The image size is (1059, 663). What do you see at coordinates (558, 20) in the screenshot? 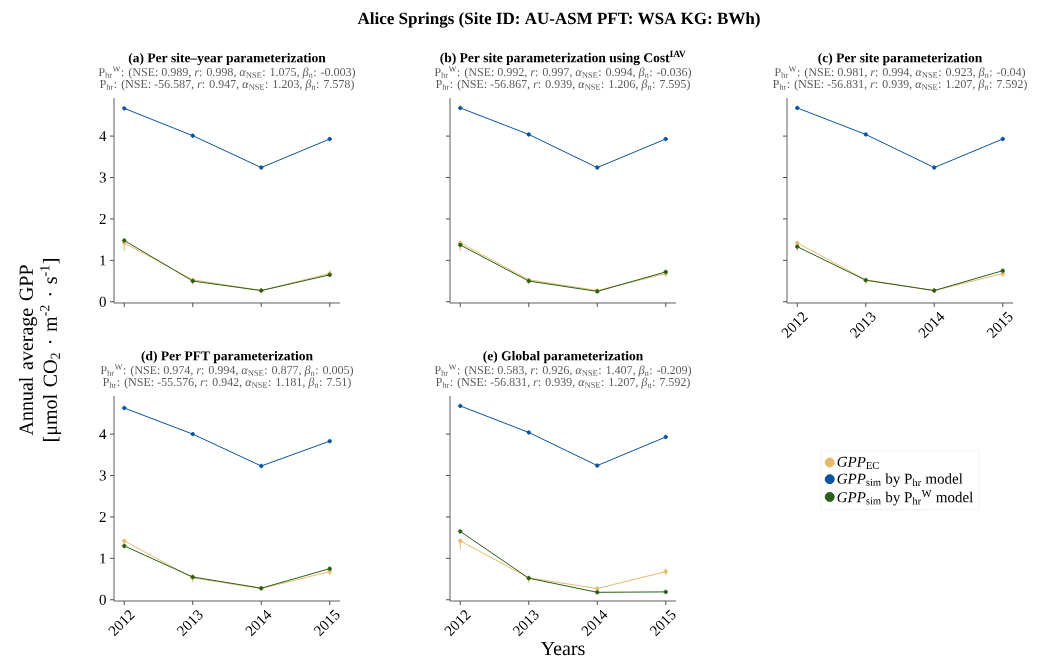
I see `text: Alice Springs (Site ID: AU-ASM PFT: WSA KG: BWh)` at bounding box center [558, 20].